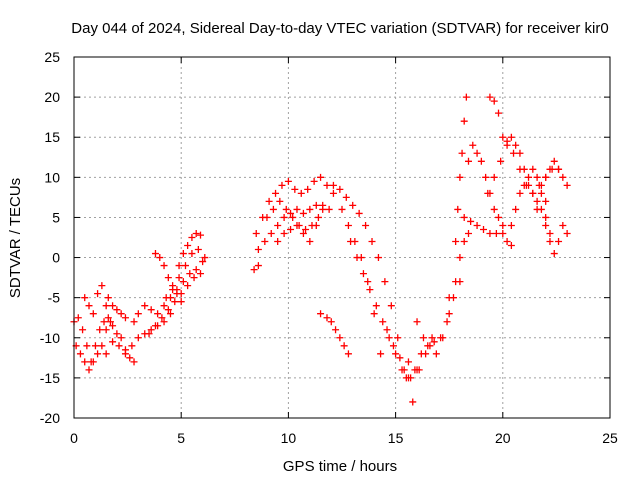  What do you see at coordinates (396, 438) in the screenshot?
I see `x-tick-label: 15` at bounding box center [396, 438].